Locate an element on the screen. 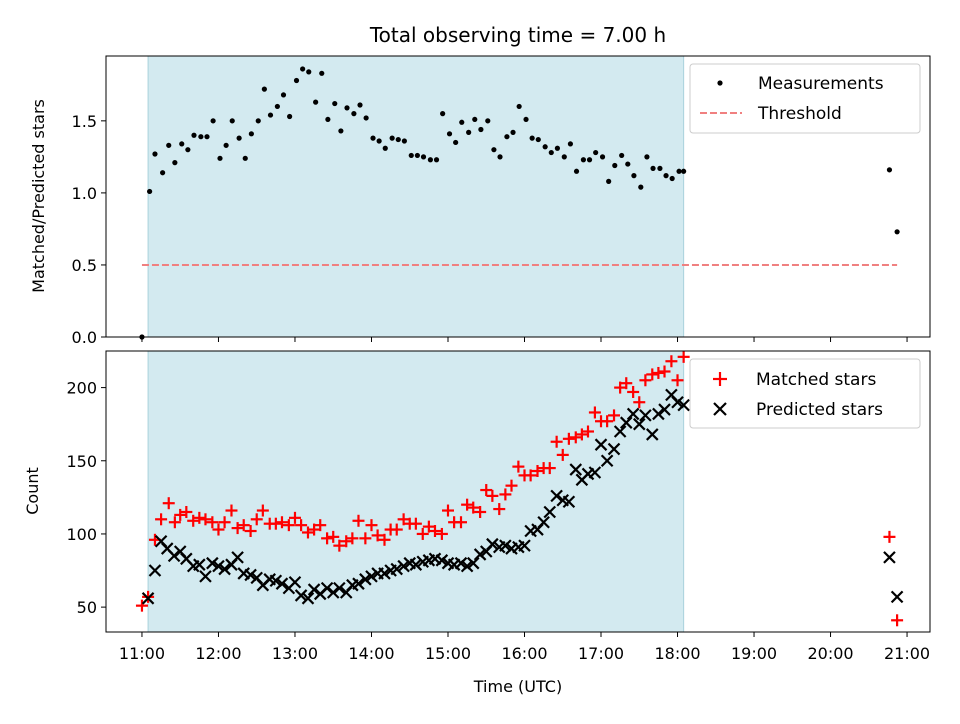 This screenshot has height=724, width=960. count-panel-y-axis-label: Count is located at coordinates (32, 491).